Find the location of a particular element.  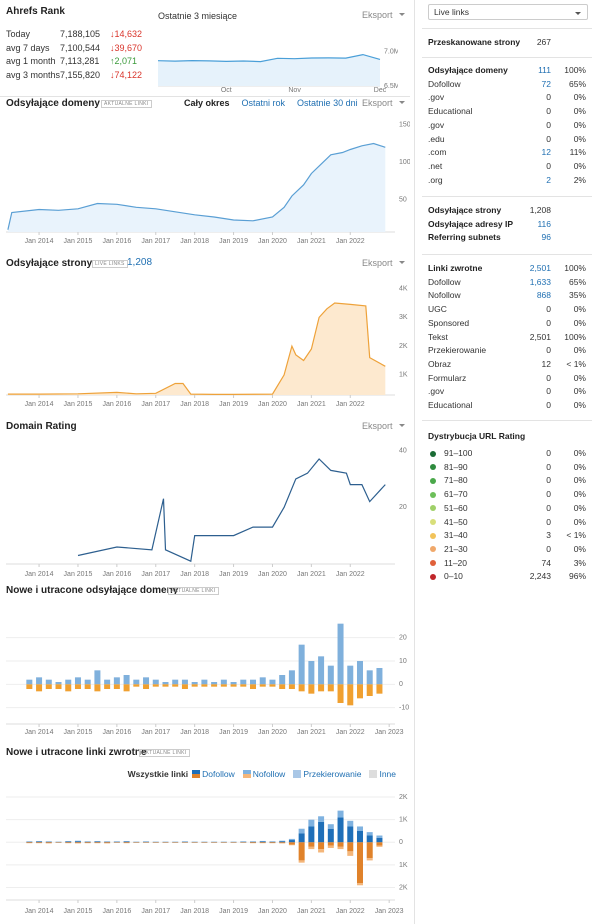

total-value: 1,208 is located at coordinates (140, 262).